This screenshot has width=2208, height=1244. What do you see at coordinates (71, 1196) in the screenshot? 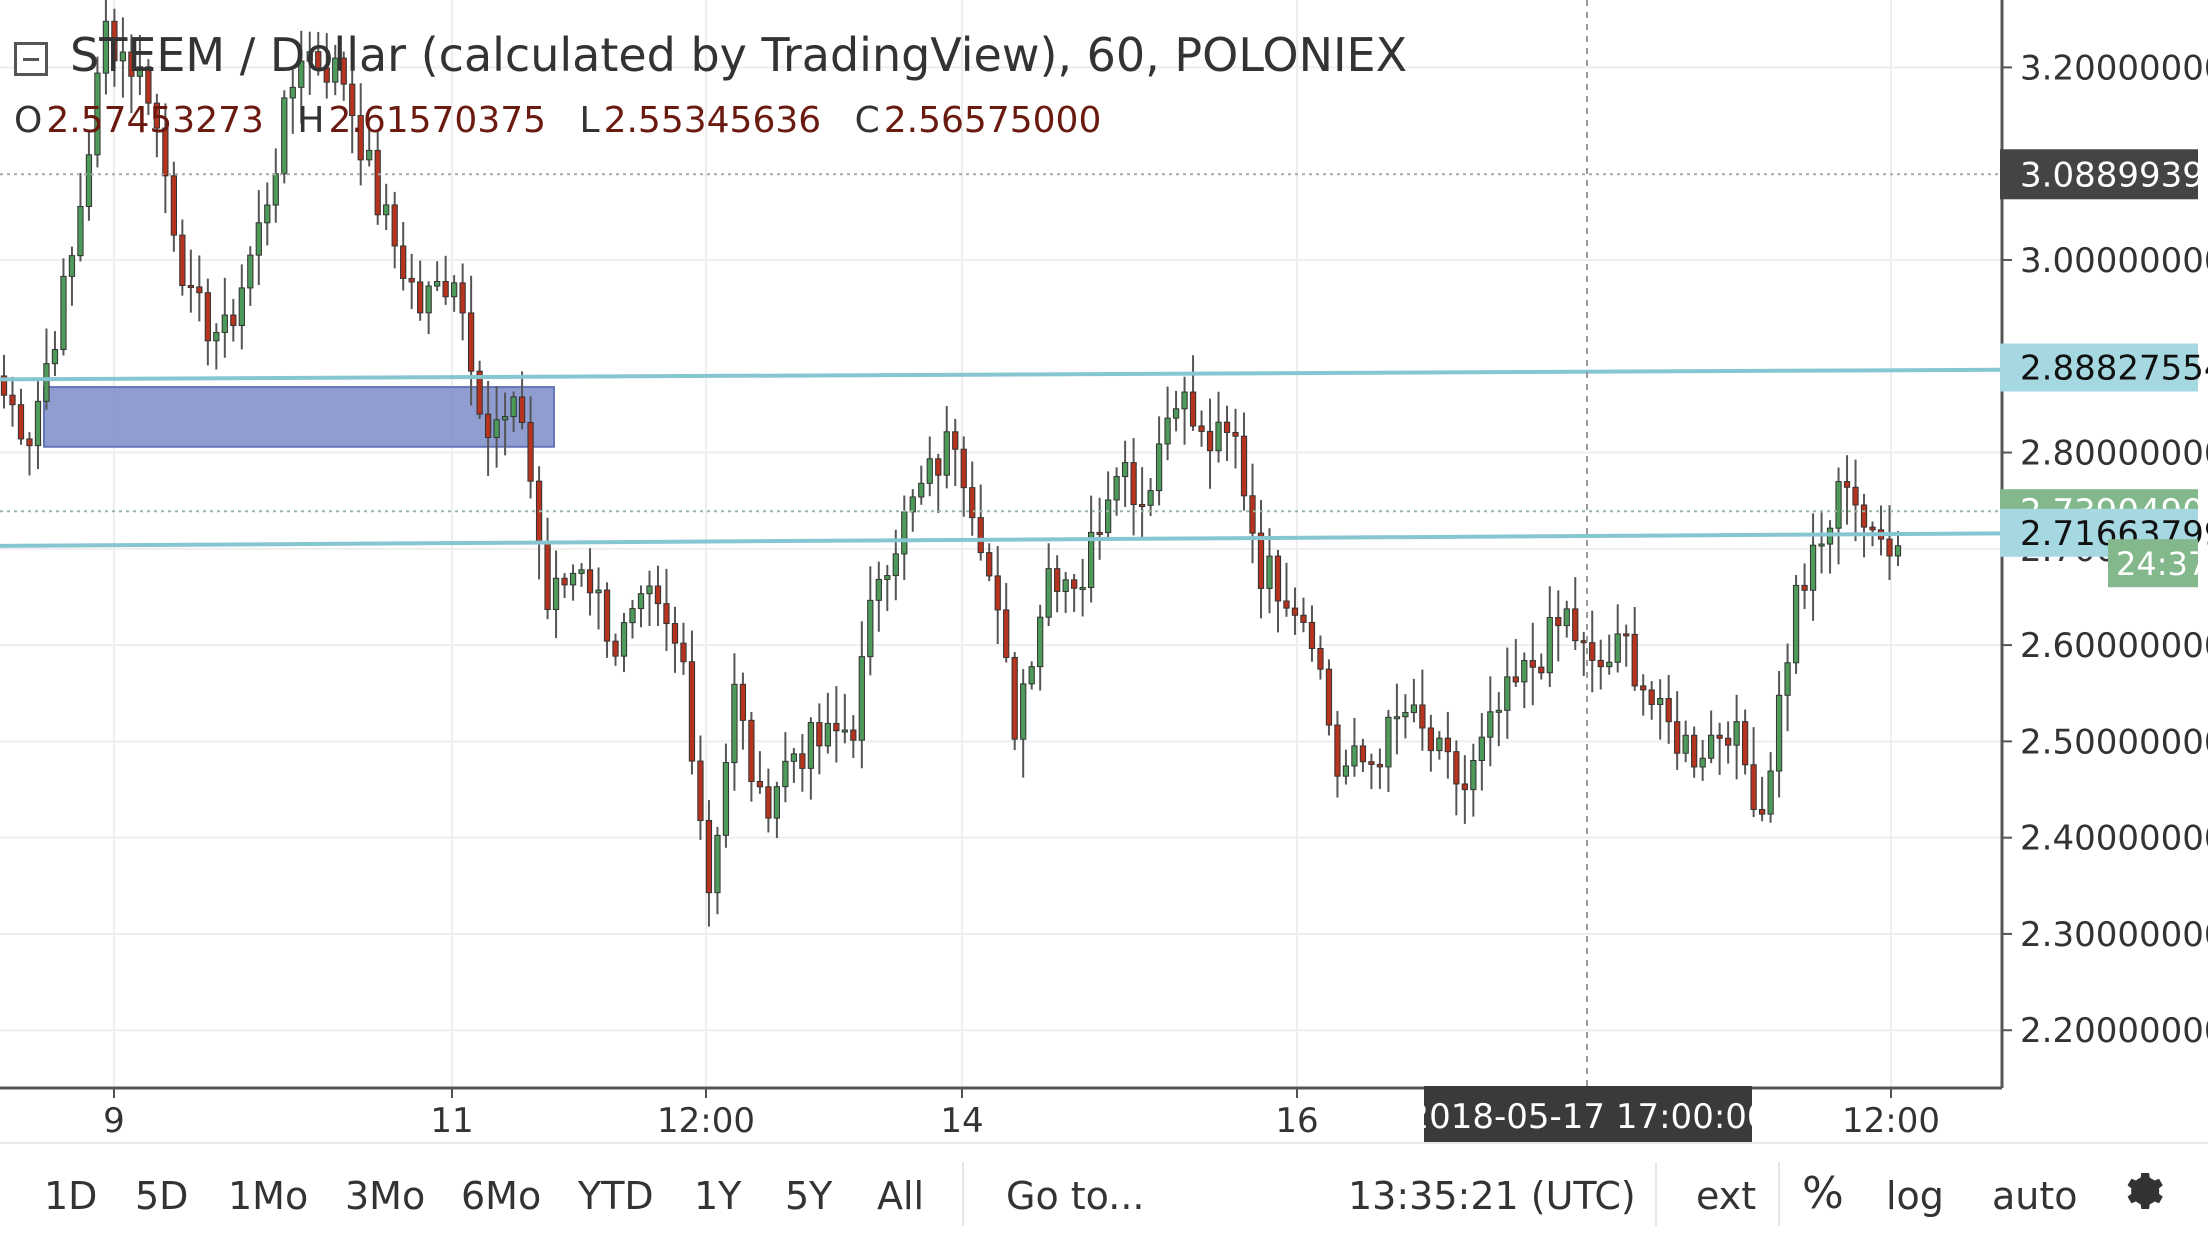
I see `range-1d-button: 1D` at bounding box center [71, 1196].